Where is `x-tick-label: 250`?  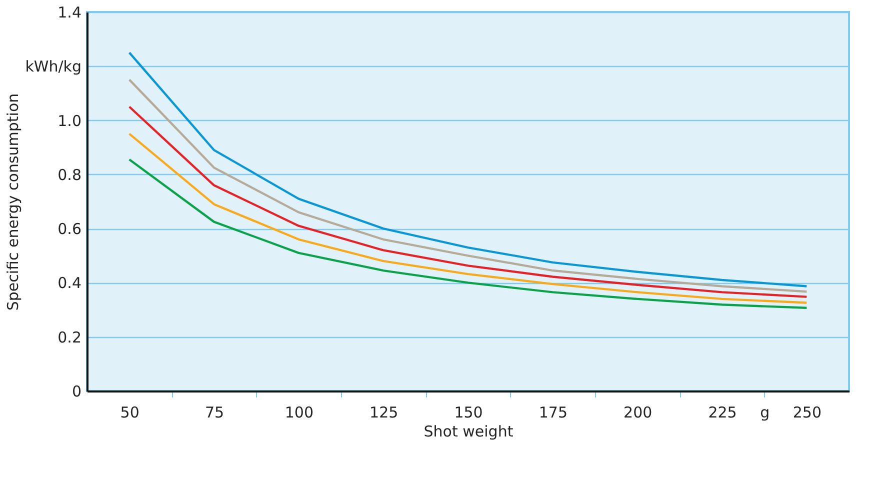 x-tick-label: 250 is located at coordinates (807, 413).